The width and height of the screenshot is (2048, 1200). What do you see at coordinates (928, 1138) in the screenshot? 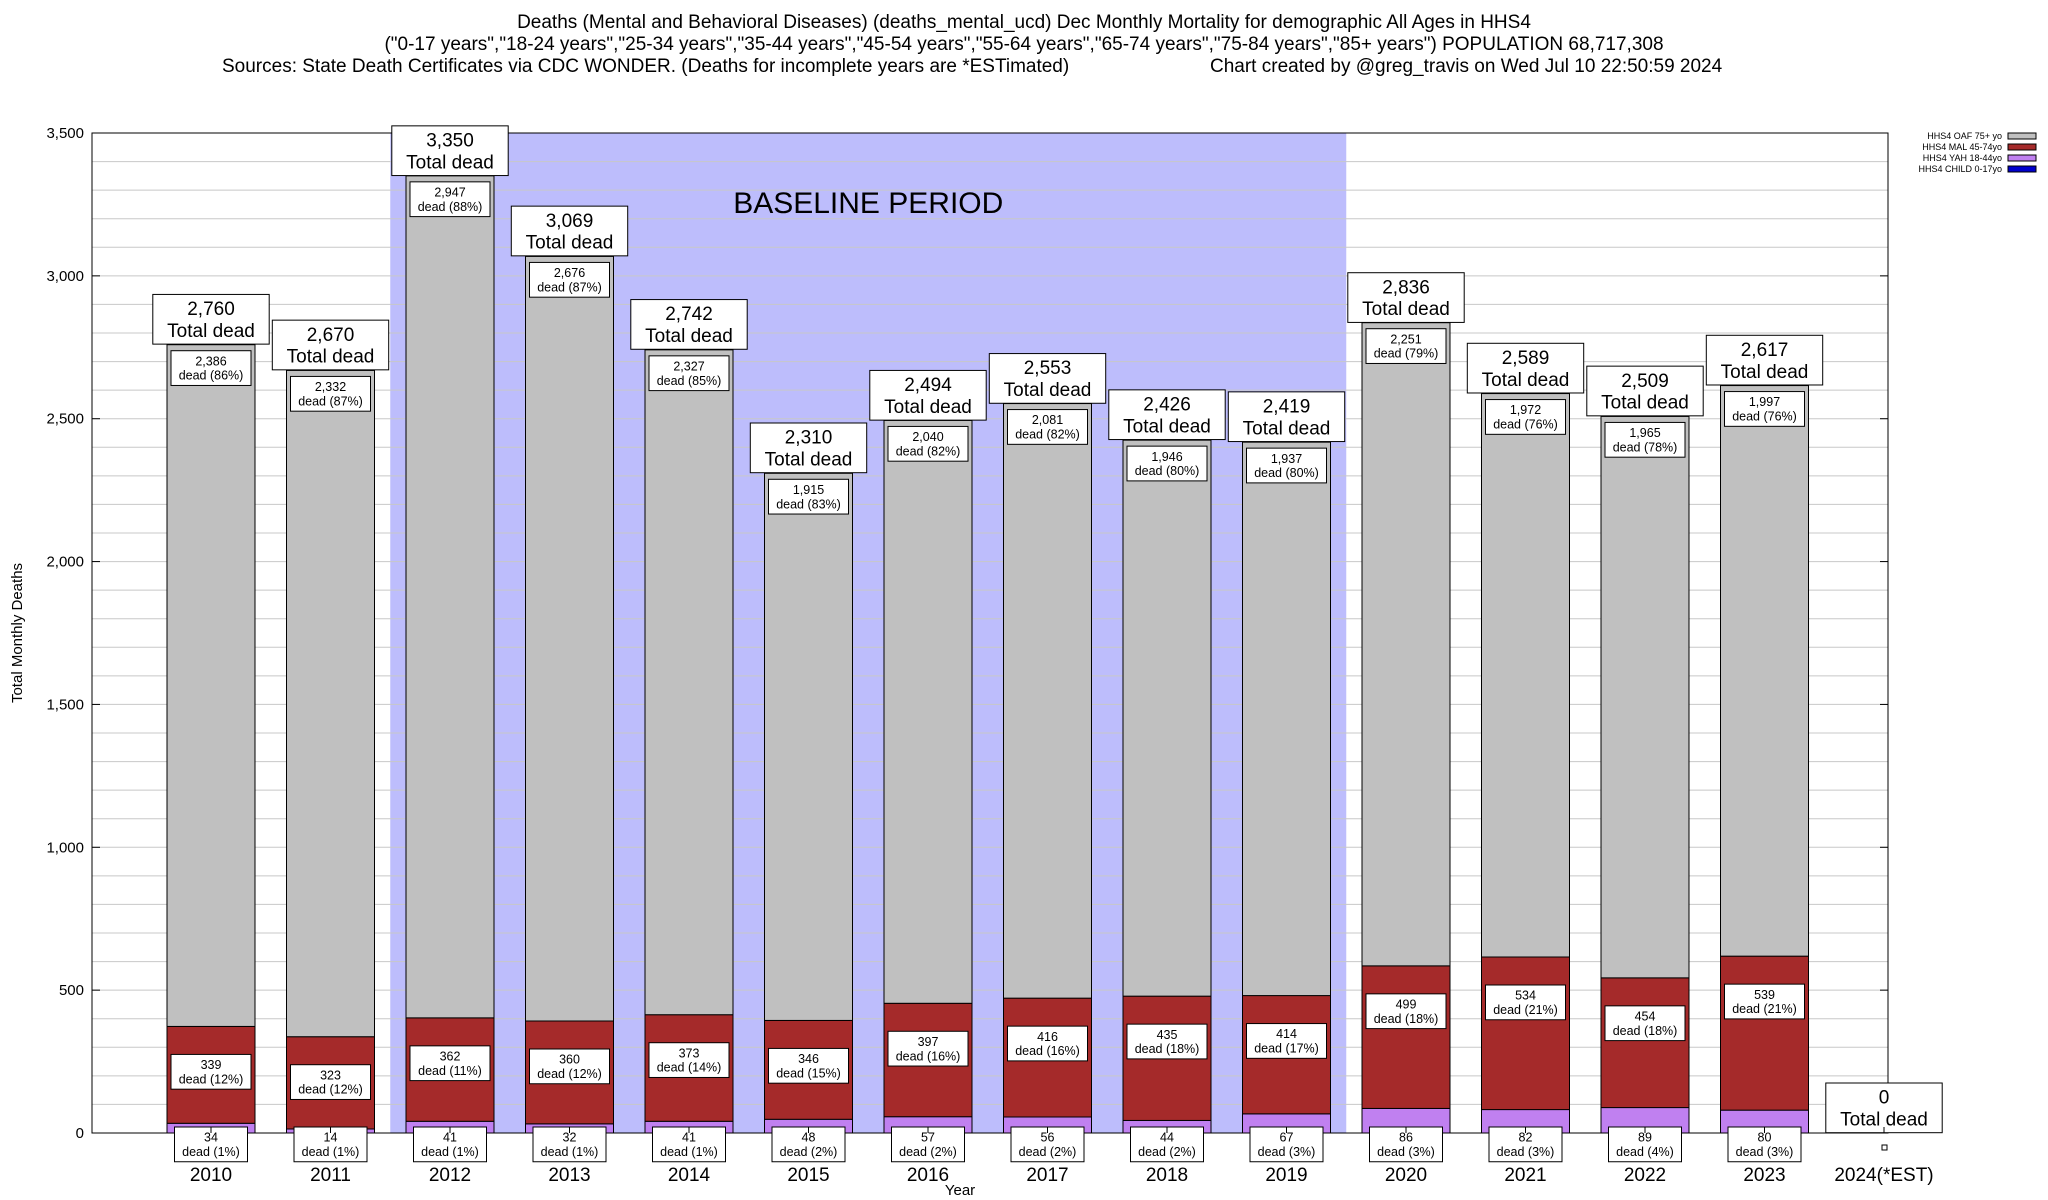
I see `segment-label: 57` at bounding box center [928, 1138].